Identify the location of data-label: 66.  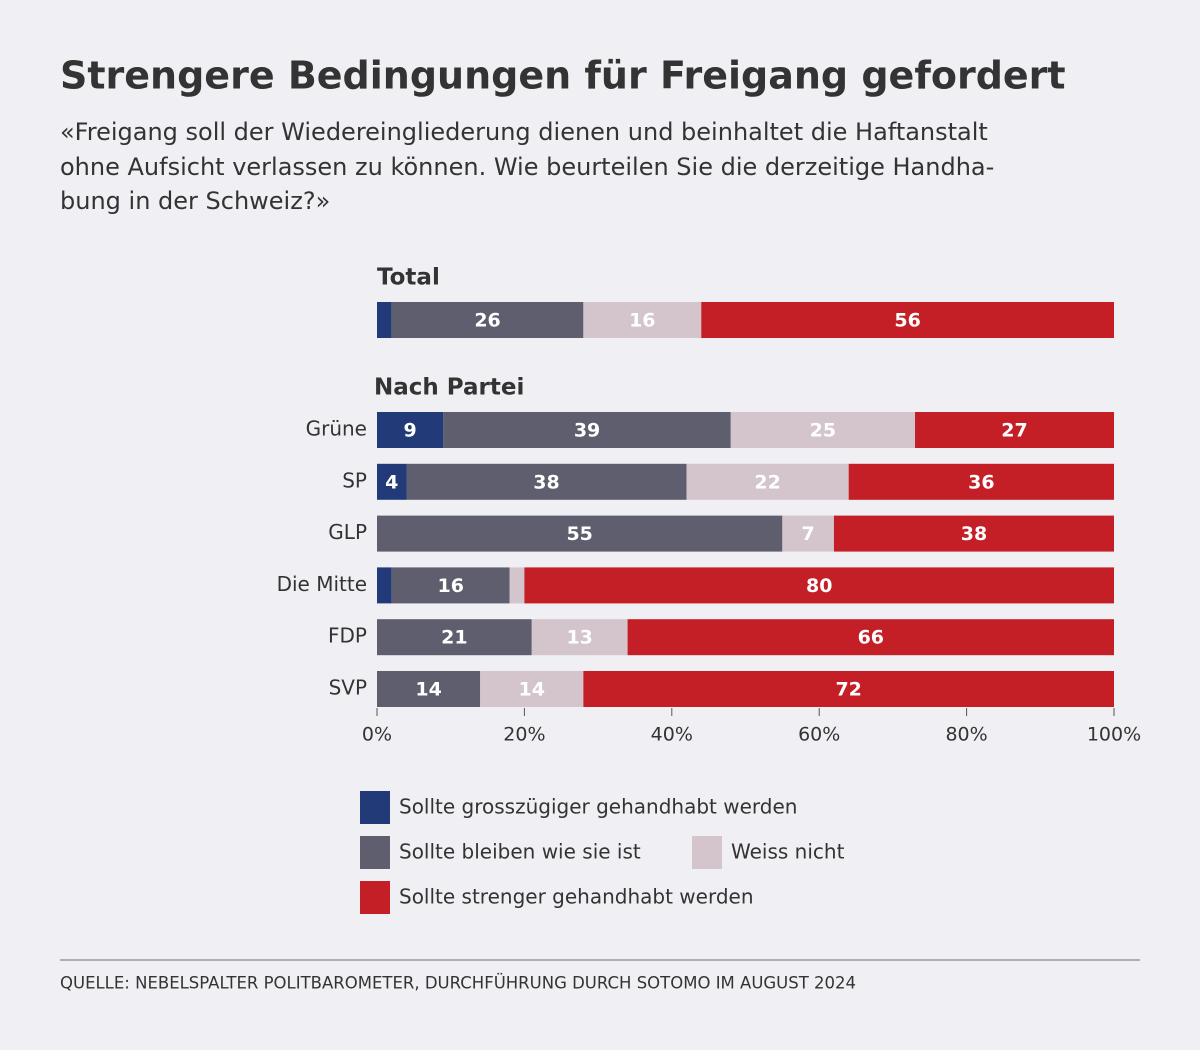
(871, 638).